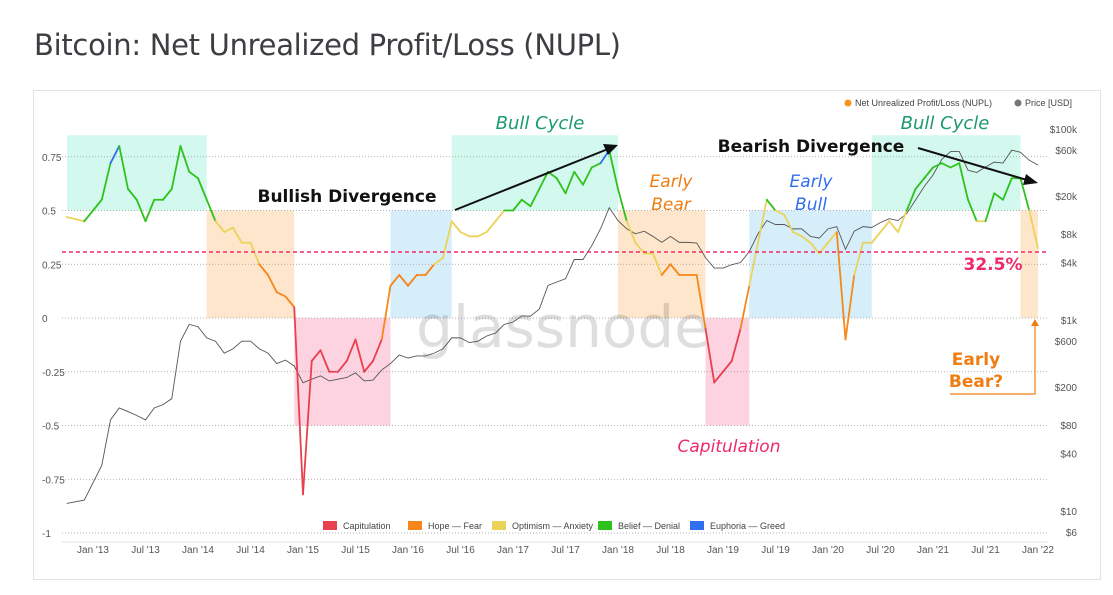  I want to click on y-right-tick: $40, so click(1068, 455).